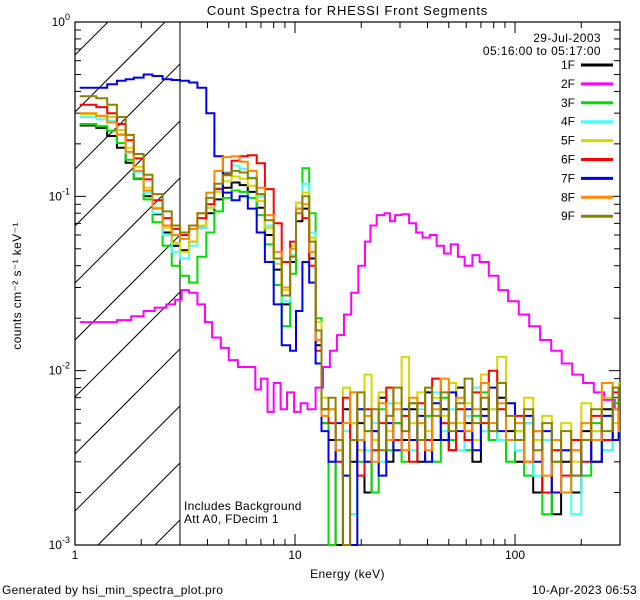 The image size is (640, 600). What do you see at coordinates (568, 84) in the screenshot?
I see `legend-label: 2F` at bounding box center [568, 84].